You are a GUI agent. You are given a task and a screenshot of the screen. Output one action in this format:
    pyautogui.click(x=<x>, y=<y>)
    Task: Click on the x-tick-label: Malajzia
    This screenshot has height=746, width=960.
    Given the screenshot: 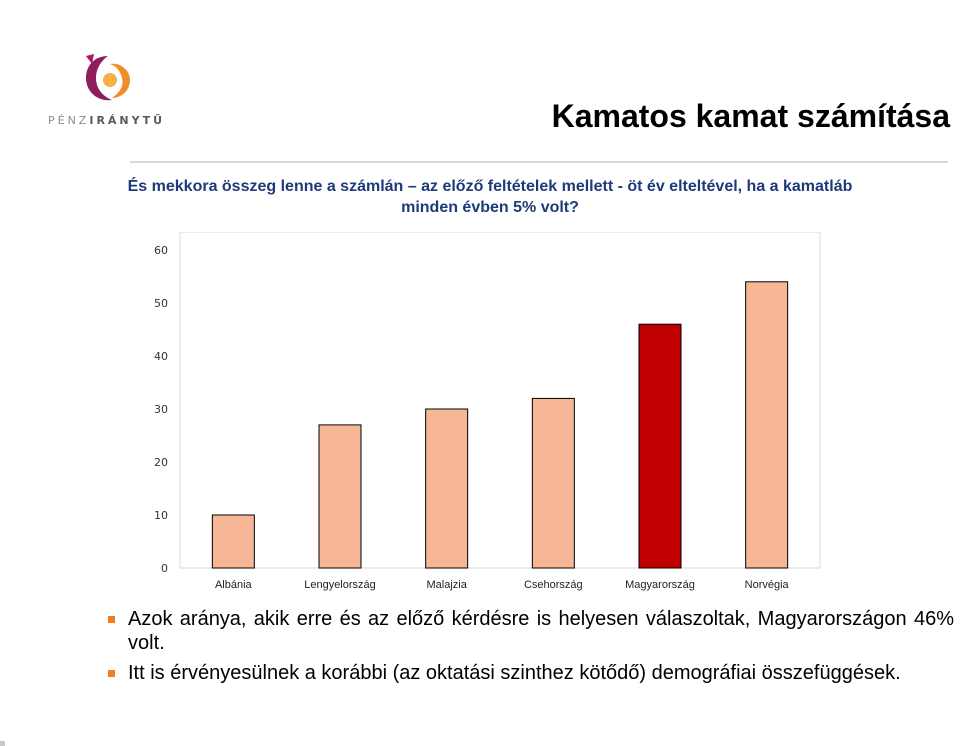 What is the action you would take?
    pyautogui.click(x=446, y=585)
    